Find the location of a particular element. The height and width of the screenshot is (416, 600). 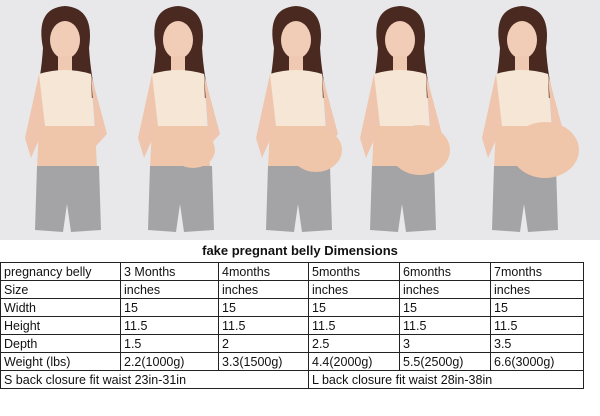

table-cell: 4.4(2000g) is located at coordinates (354, 361).